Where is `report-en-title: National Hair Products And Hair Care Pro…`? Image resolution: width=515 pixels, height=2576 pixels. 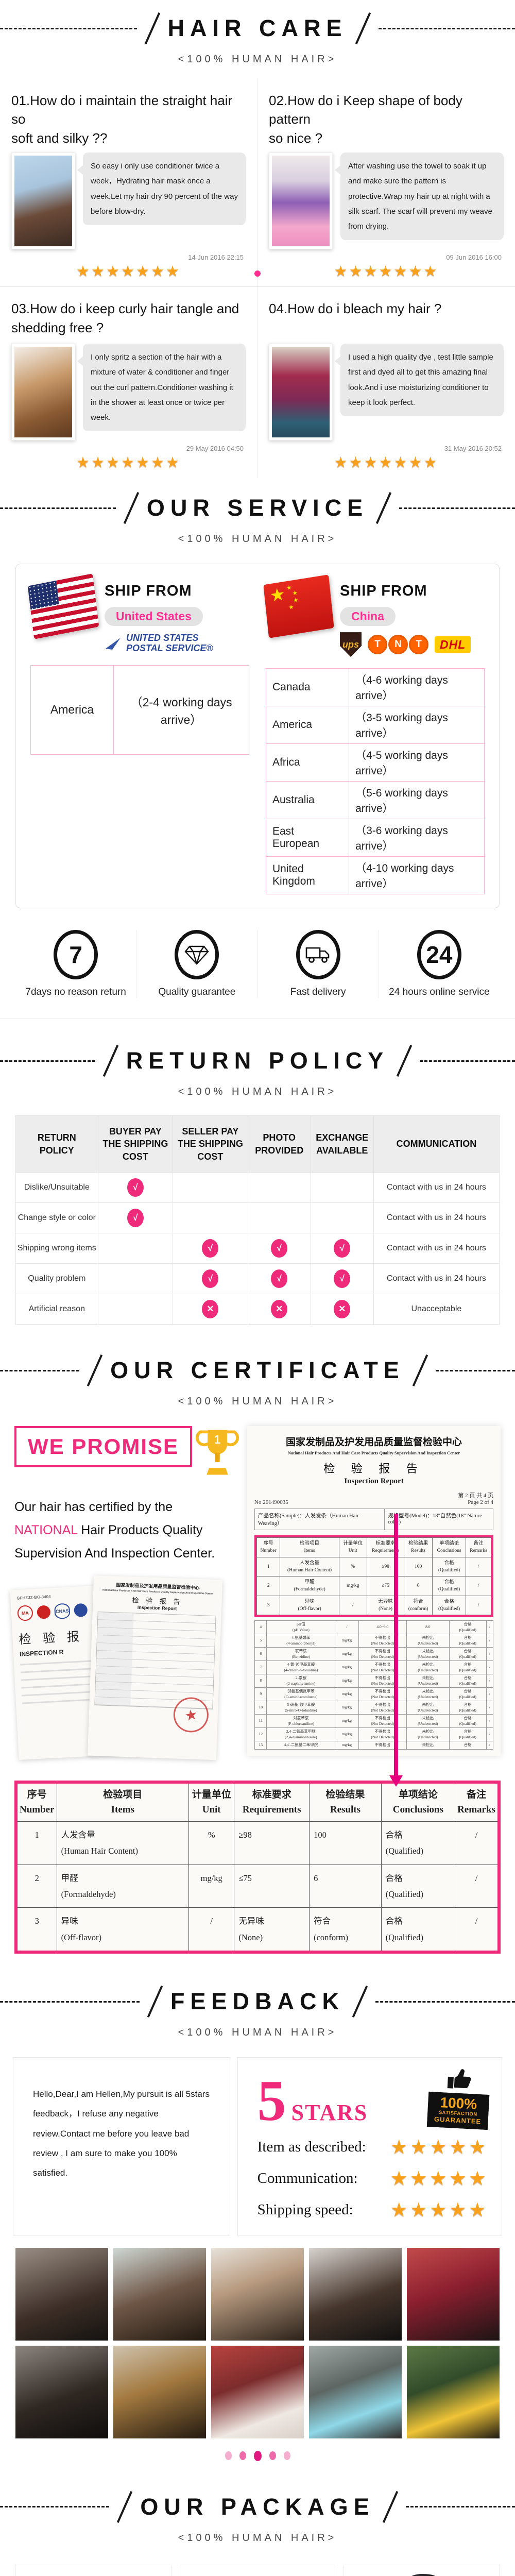
report-en-title: National Hair Products And Hair Care Pro… is located at coordinates (374, 1453).